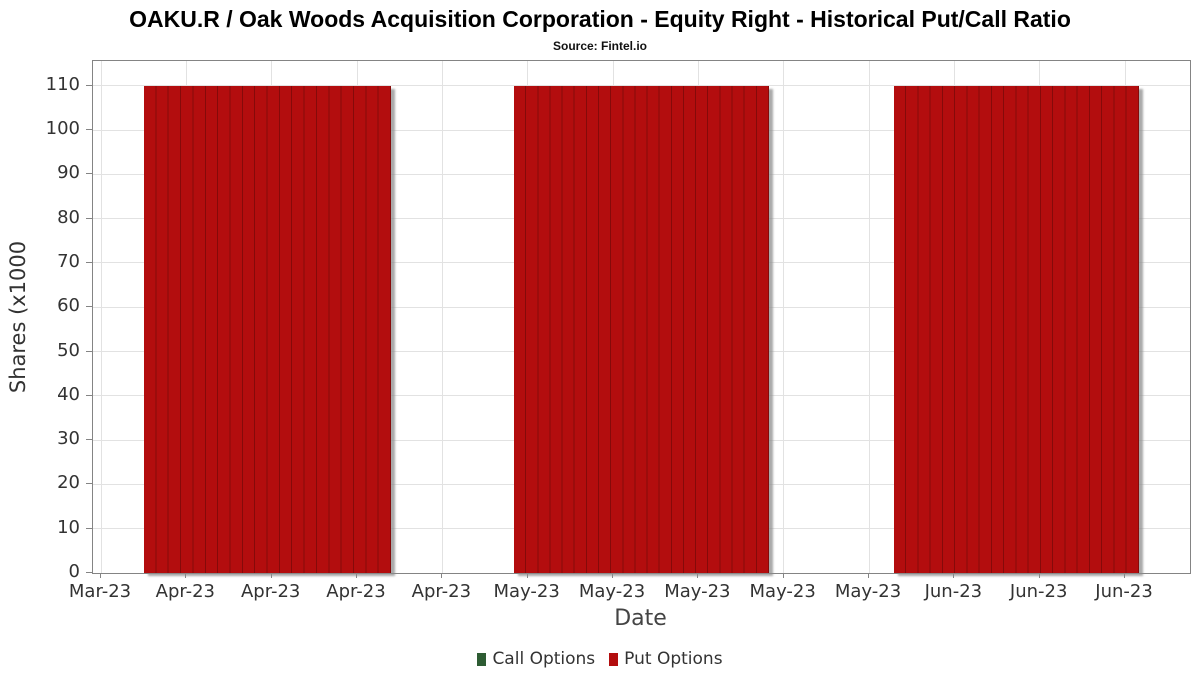  What do you see at coordinates (62, 84) in the screenshot?
I see `y-tick-label: 110` at bounding box center [62, 84].